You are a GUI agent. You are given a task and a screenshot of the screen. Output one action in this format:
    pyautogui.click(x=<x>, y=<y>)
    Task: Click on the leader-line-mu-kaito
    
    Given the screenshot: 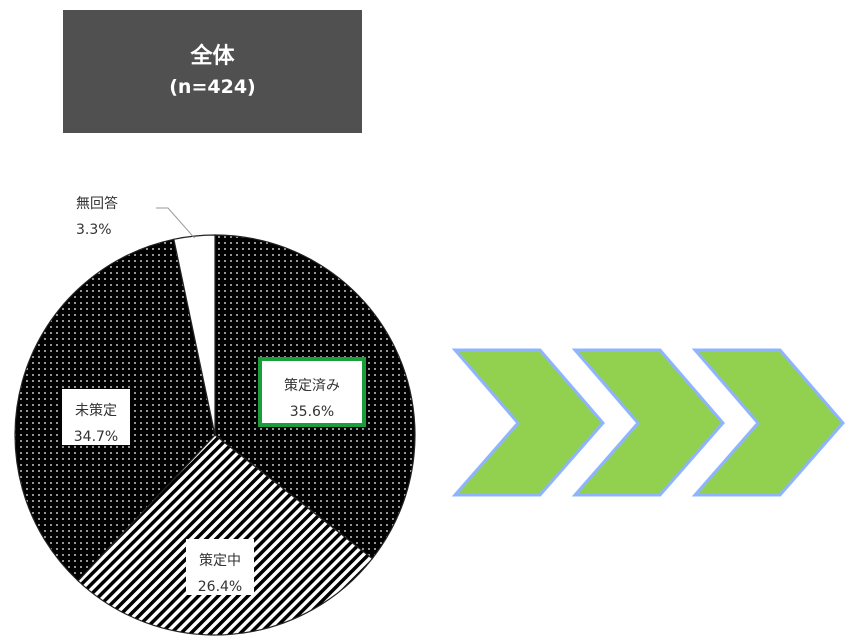 What is the action you would take?
    pyautogui.click(x=175, y=223)
    